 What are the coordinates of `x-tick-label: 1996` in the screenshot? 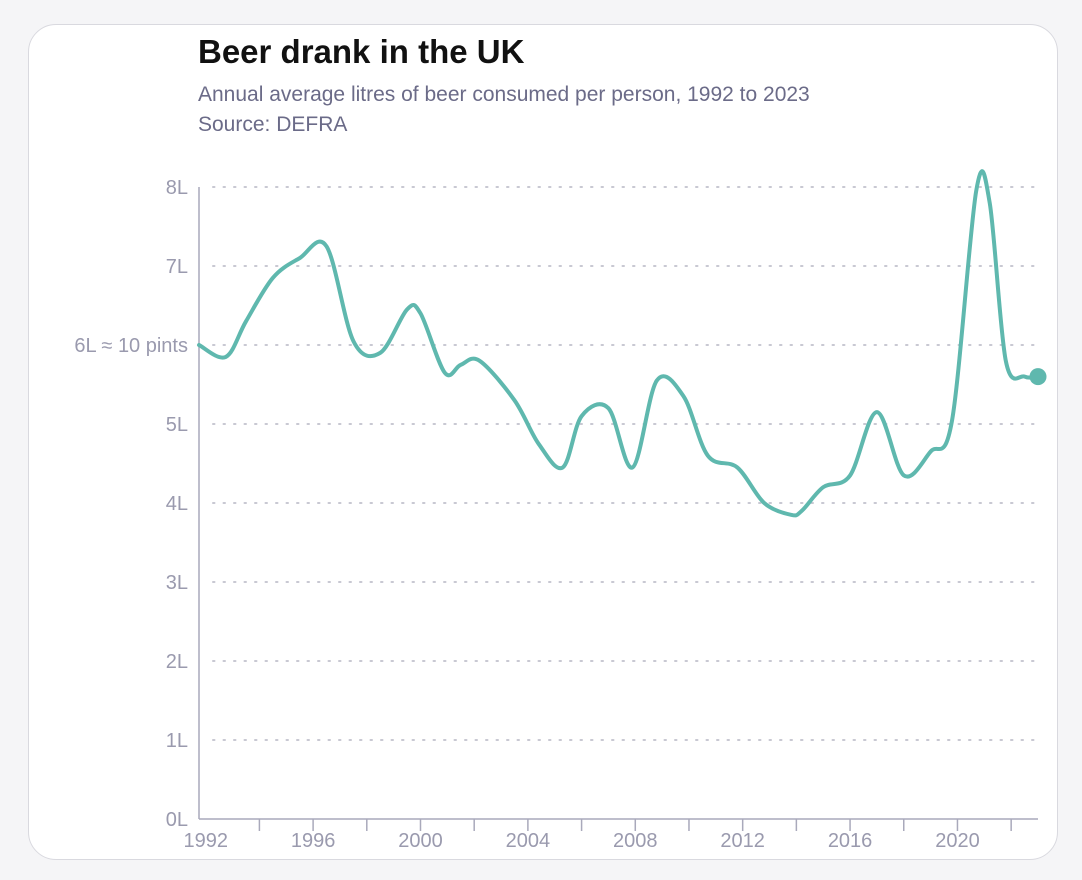 It's located at (313, 841).